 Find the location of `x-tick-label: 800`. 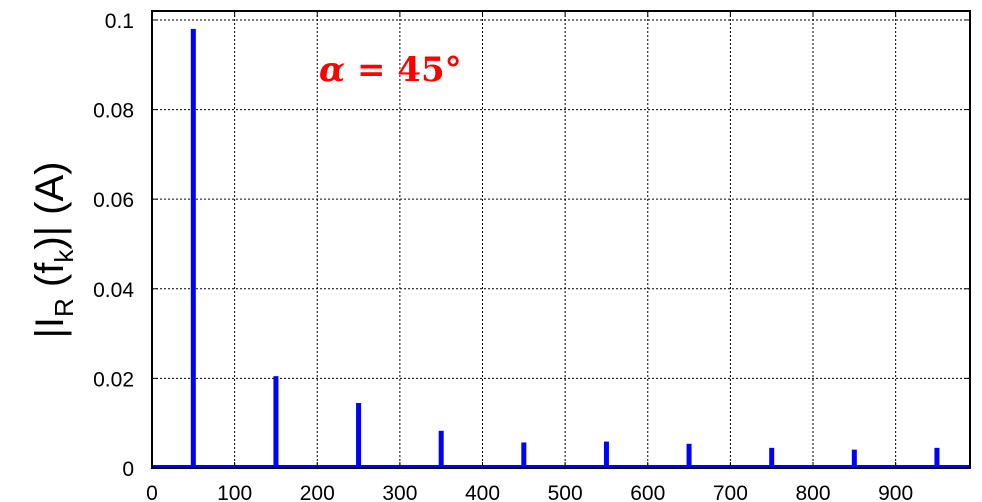

x-tick-label: 800 is located at coordinates (812, 492).